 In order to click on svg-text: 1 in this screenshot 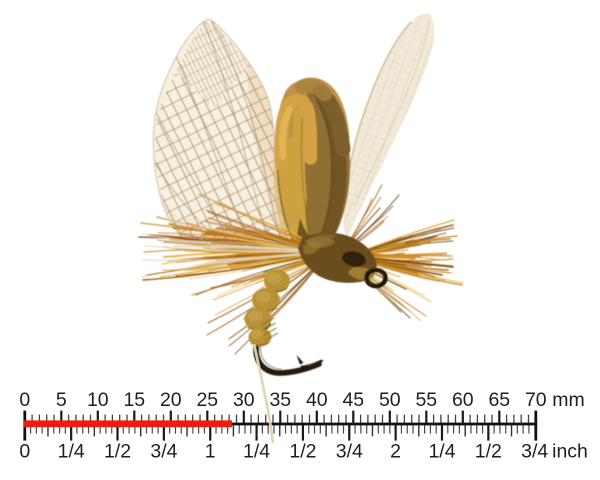, I will do `click(210, 452)`.